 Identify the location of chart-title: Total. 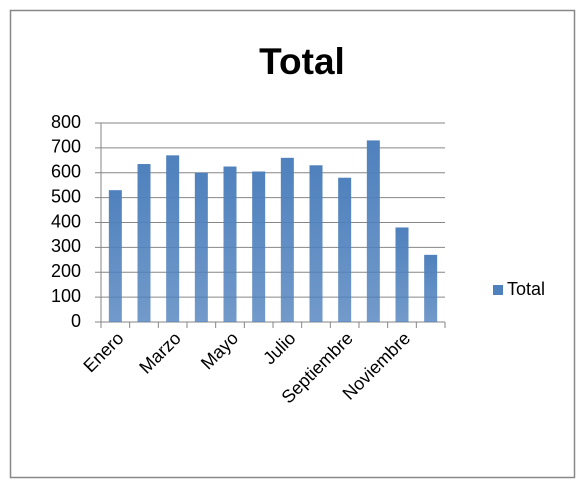
(302, 61).